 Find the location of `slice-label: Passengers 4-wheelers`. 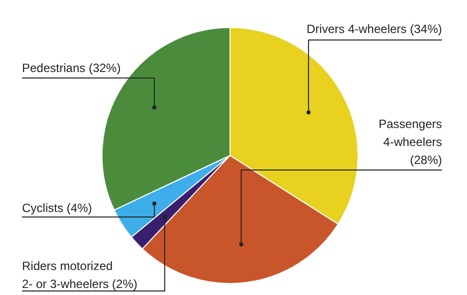

slice-label: Passengers 4-wheelers is located at coordinates (410, 133).